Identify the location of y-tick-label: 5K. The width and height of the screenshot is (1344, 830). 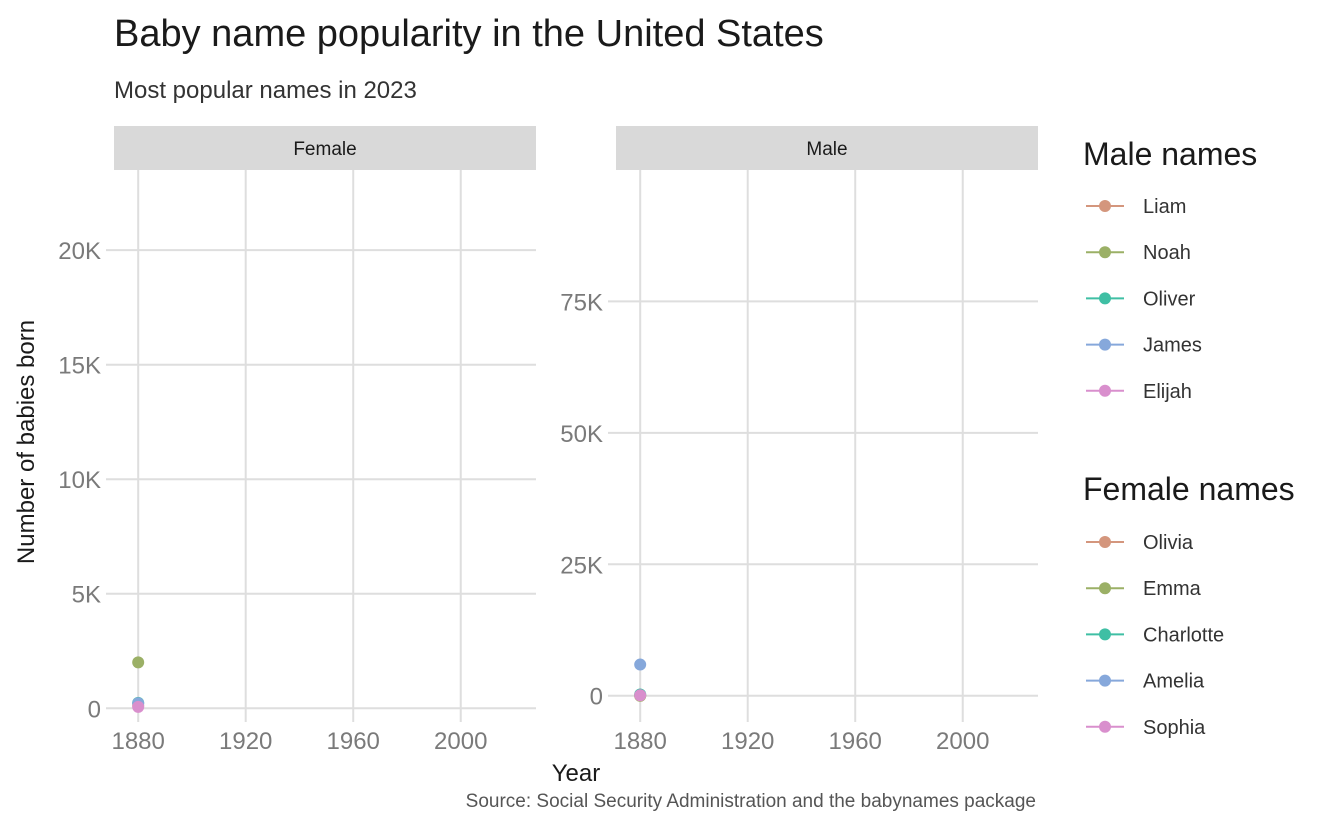
(86, 595).